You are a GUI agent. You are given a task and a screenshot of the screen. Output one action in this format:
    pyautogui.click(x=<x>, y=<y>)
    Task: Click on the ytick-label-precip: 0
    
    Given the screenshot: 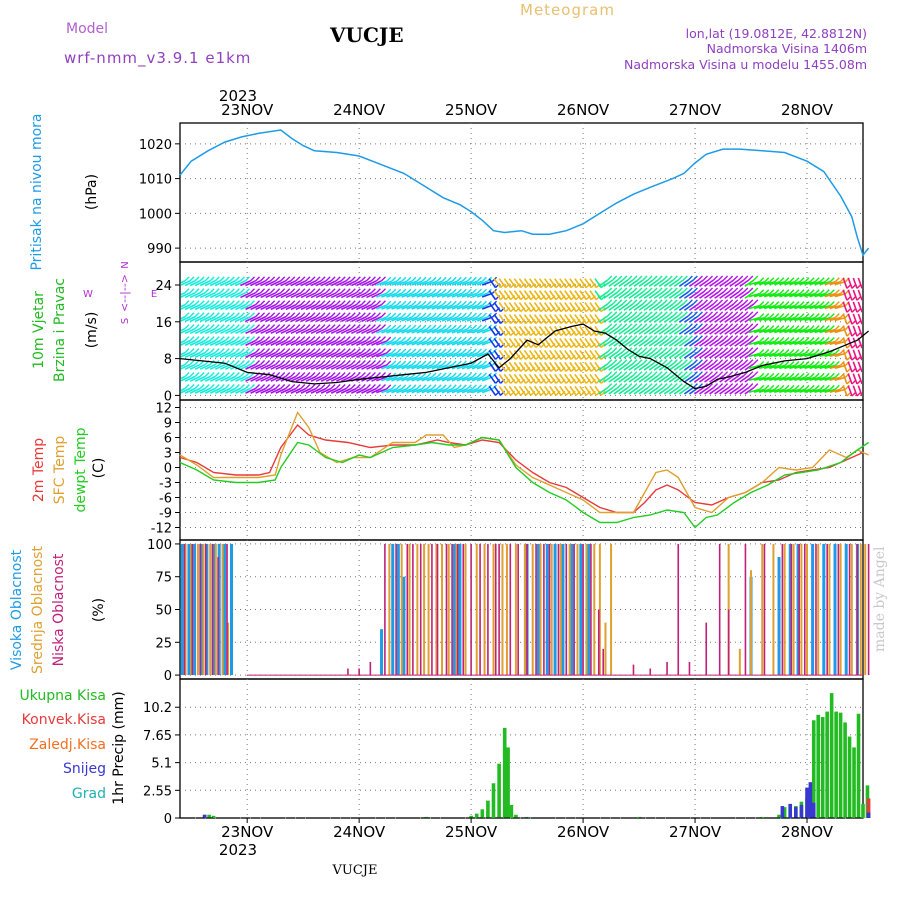 What is the action you would take?
    pyautogui.click(x=168, y=819)
    